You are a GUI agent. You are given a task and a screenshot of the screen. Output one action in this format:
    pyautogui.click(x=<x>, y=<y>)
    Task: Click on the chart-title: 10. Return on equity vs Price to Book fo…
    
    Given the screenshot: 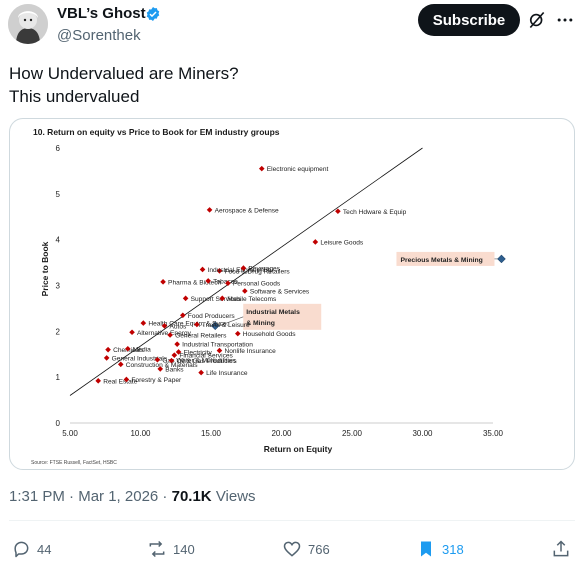 What is the action you would take?
    pyautogui.click(x=156, y=132)
    